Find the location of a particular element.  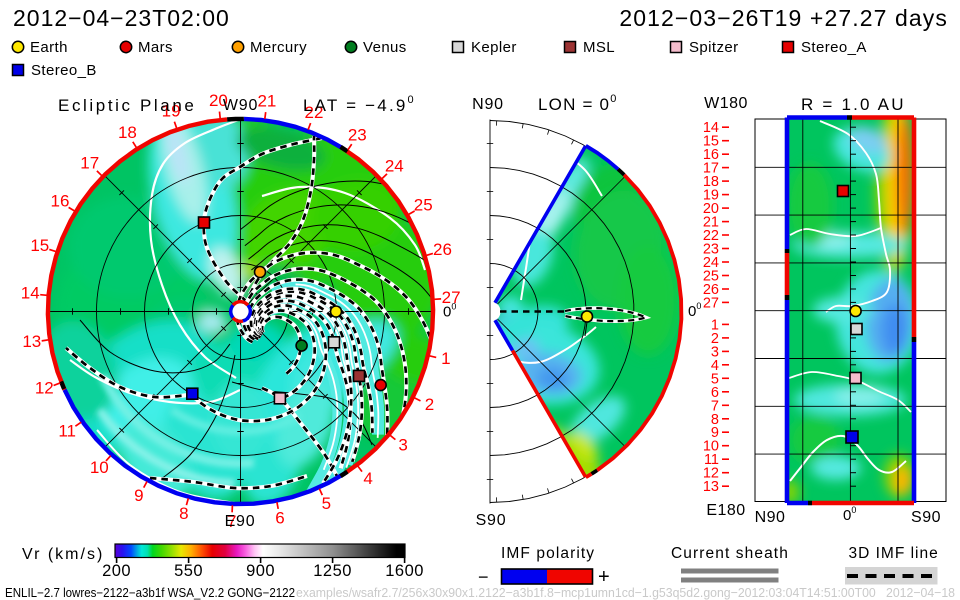

svg-text: 900 is located at coordinates (260, 571).